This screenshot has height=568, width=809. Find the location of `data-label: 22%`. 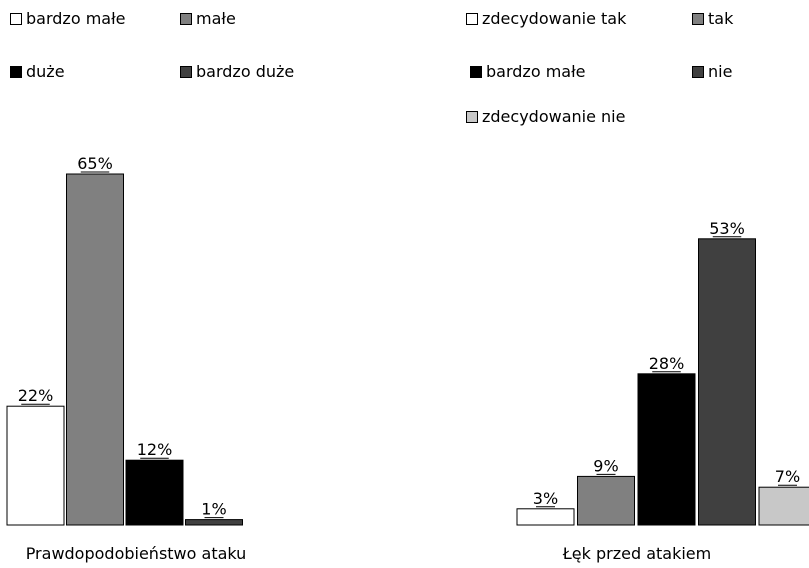

data-label: 22% is located at coordinates (36, 395).